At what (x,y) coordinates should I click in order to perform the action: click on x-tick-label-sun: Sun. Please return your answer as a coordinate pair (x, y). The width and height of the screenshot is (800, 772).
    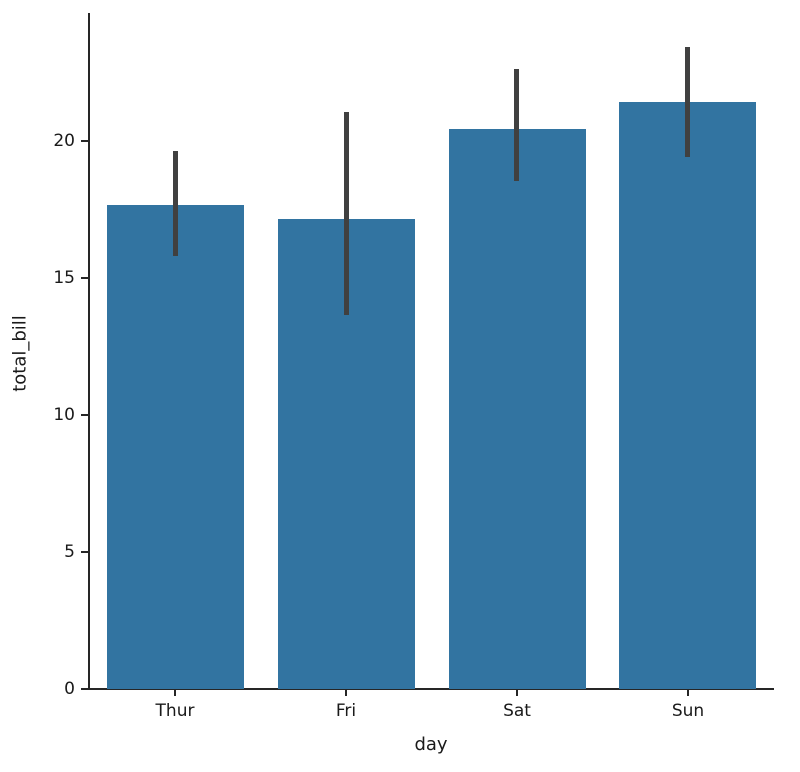
    Looking at the image, I should click on (688, 711).